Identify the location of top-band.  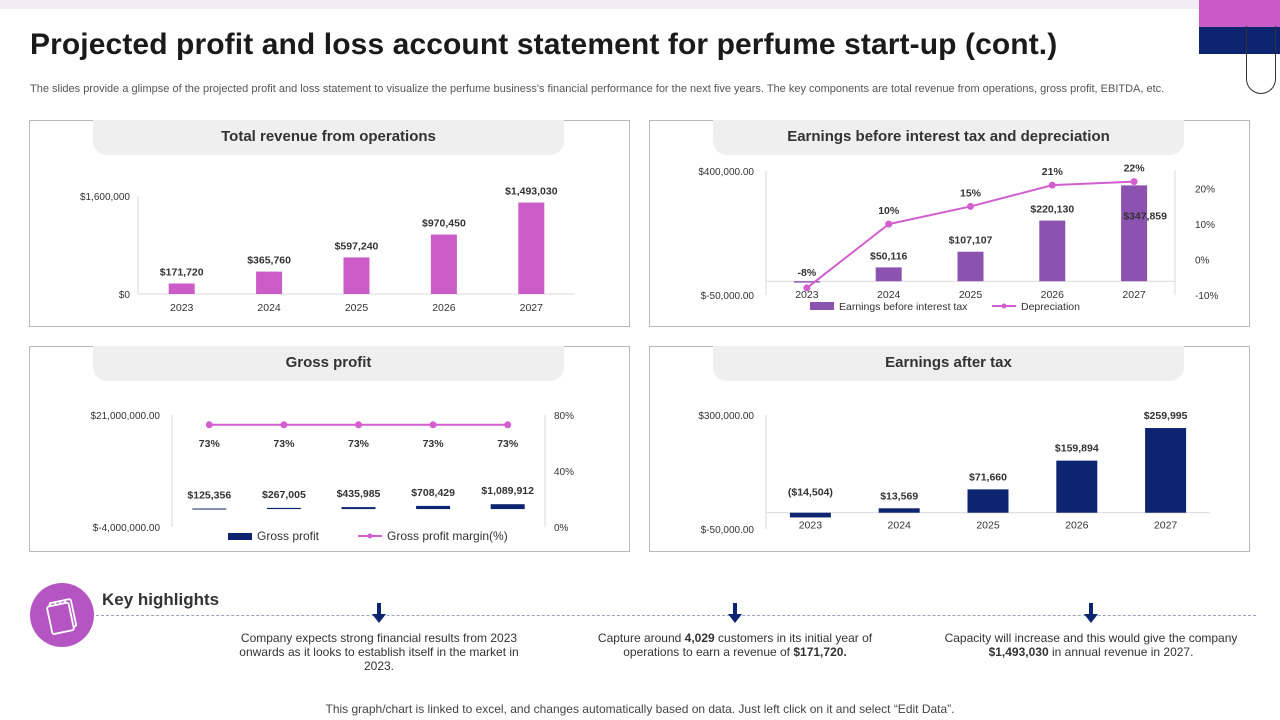
(599, 4).